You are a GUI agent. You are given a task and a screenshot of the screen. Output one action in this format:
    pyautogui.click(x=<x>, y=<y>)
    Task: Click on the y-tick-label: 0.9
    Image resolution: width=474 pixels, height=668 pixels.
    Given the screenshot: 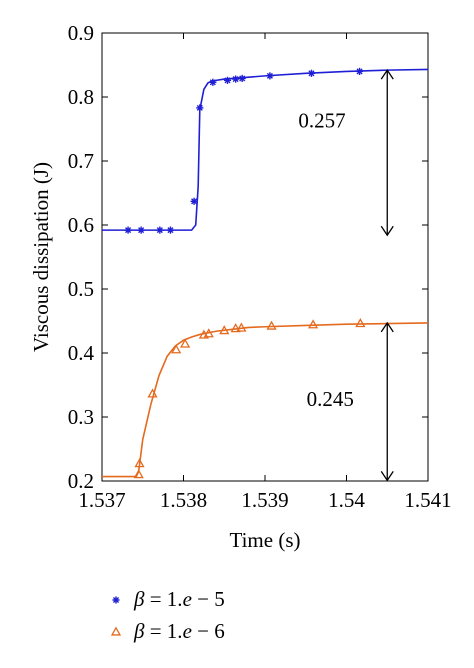 What is the action you would take?
    pyautogui.click(x=81, y=33)
    